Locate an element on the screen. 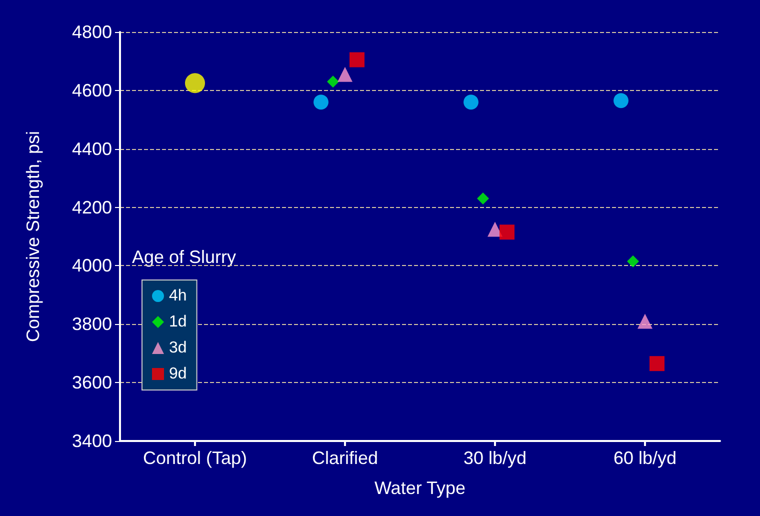 Image resolution: width=760 pixels, height=516 pixels. y-tick-label: 3800 is located at coordinates (92, 324).